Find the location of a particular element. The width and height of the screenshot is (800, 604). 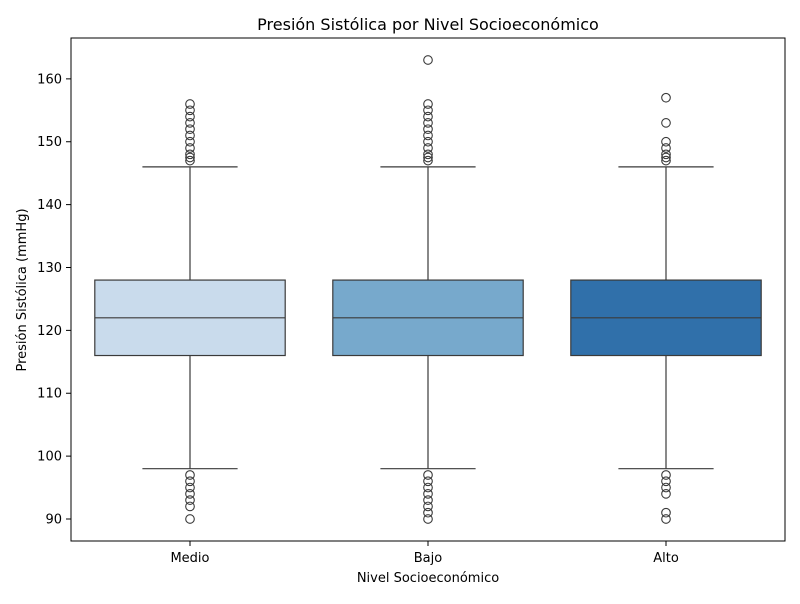

x-tick-label: Medio is located at coordinates (189, 558).